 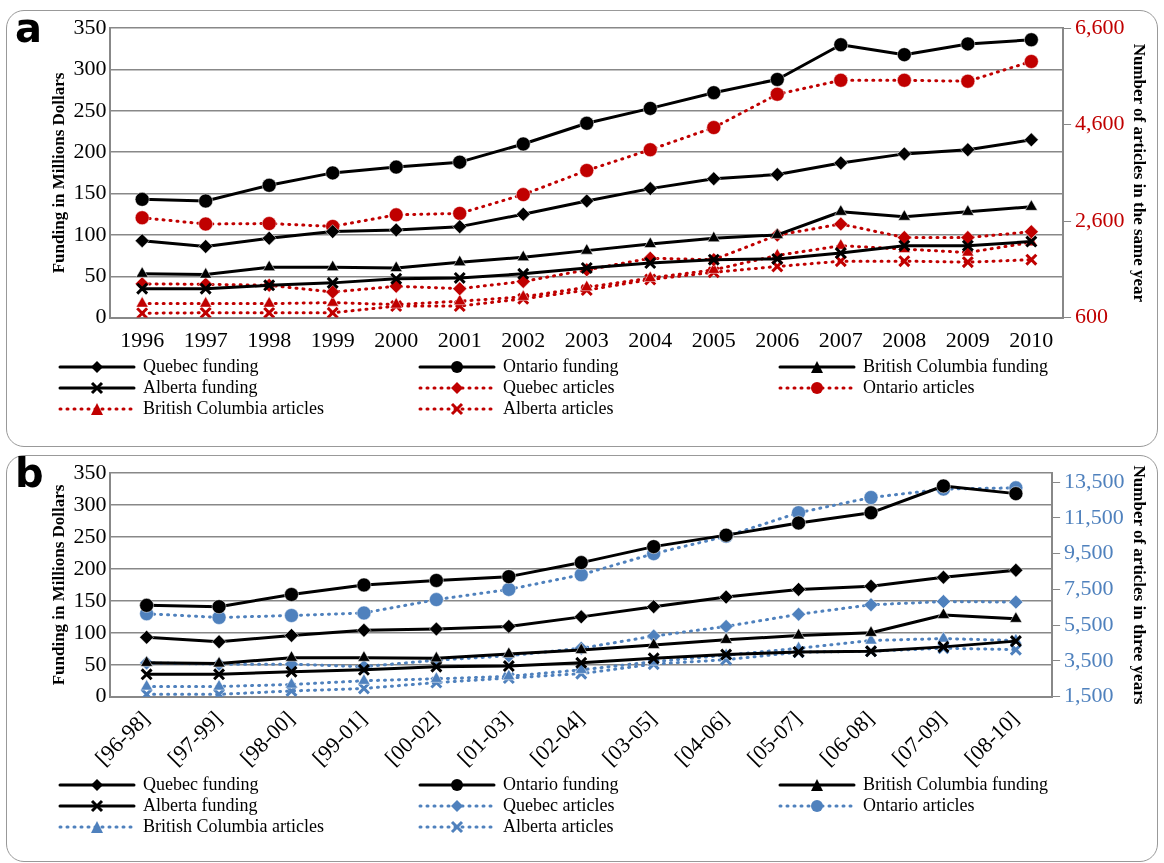 What do you see at coordinates (1089, 695) in the screenshot?
I see `y2-tick-label: 1,500` at bounding box center [1089, 695].